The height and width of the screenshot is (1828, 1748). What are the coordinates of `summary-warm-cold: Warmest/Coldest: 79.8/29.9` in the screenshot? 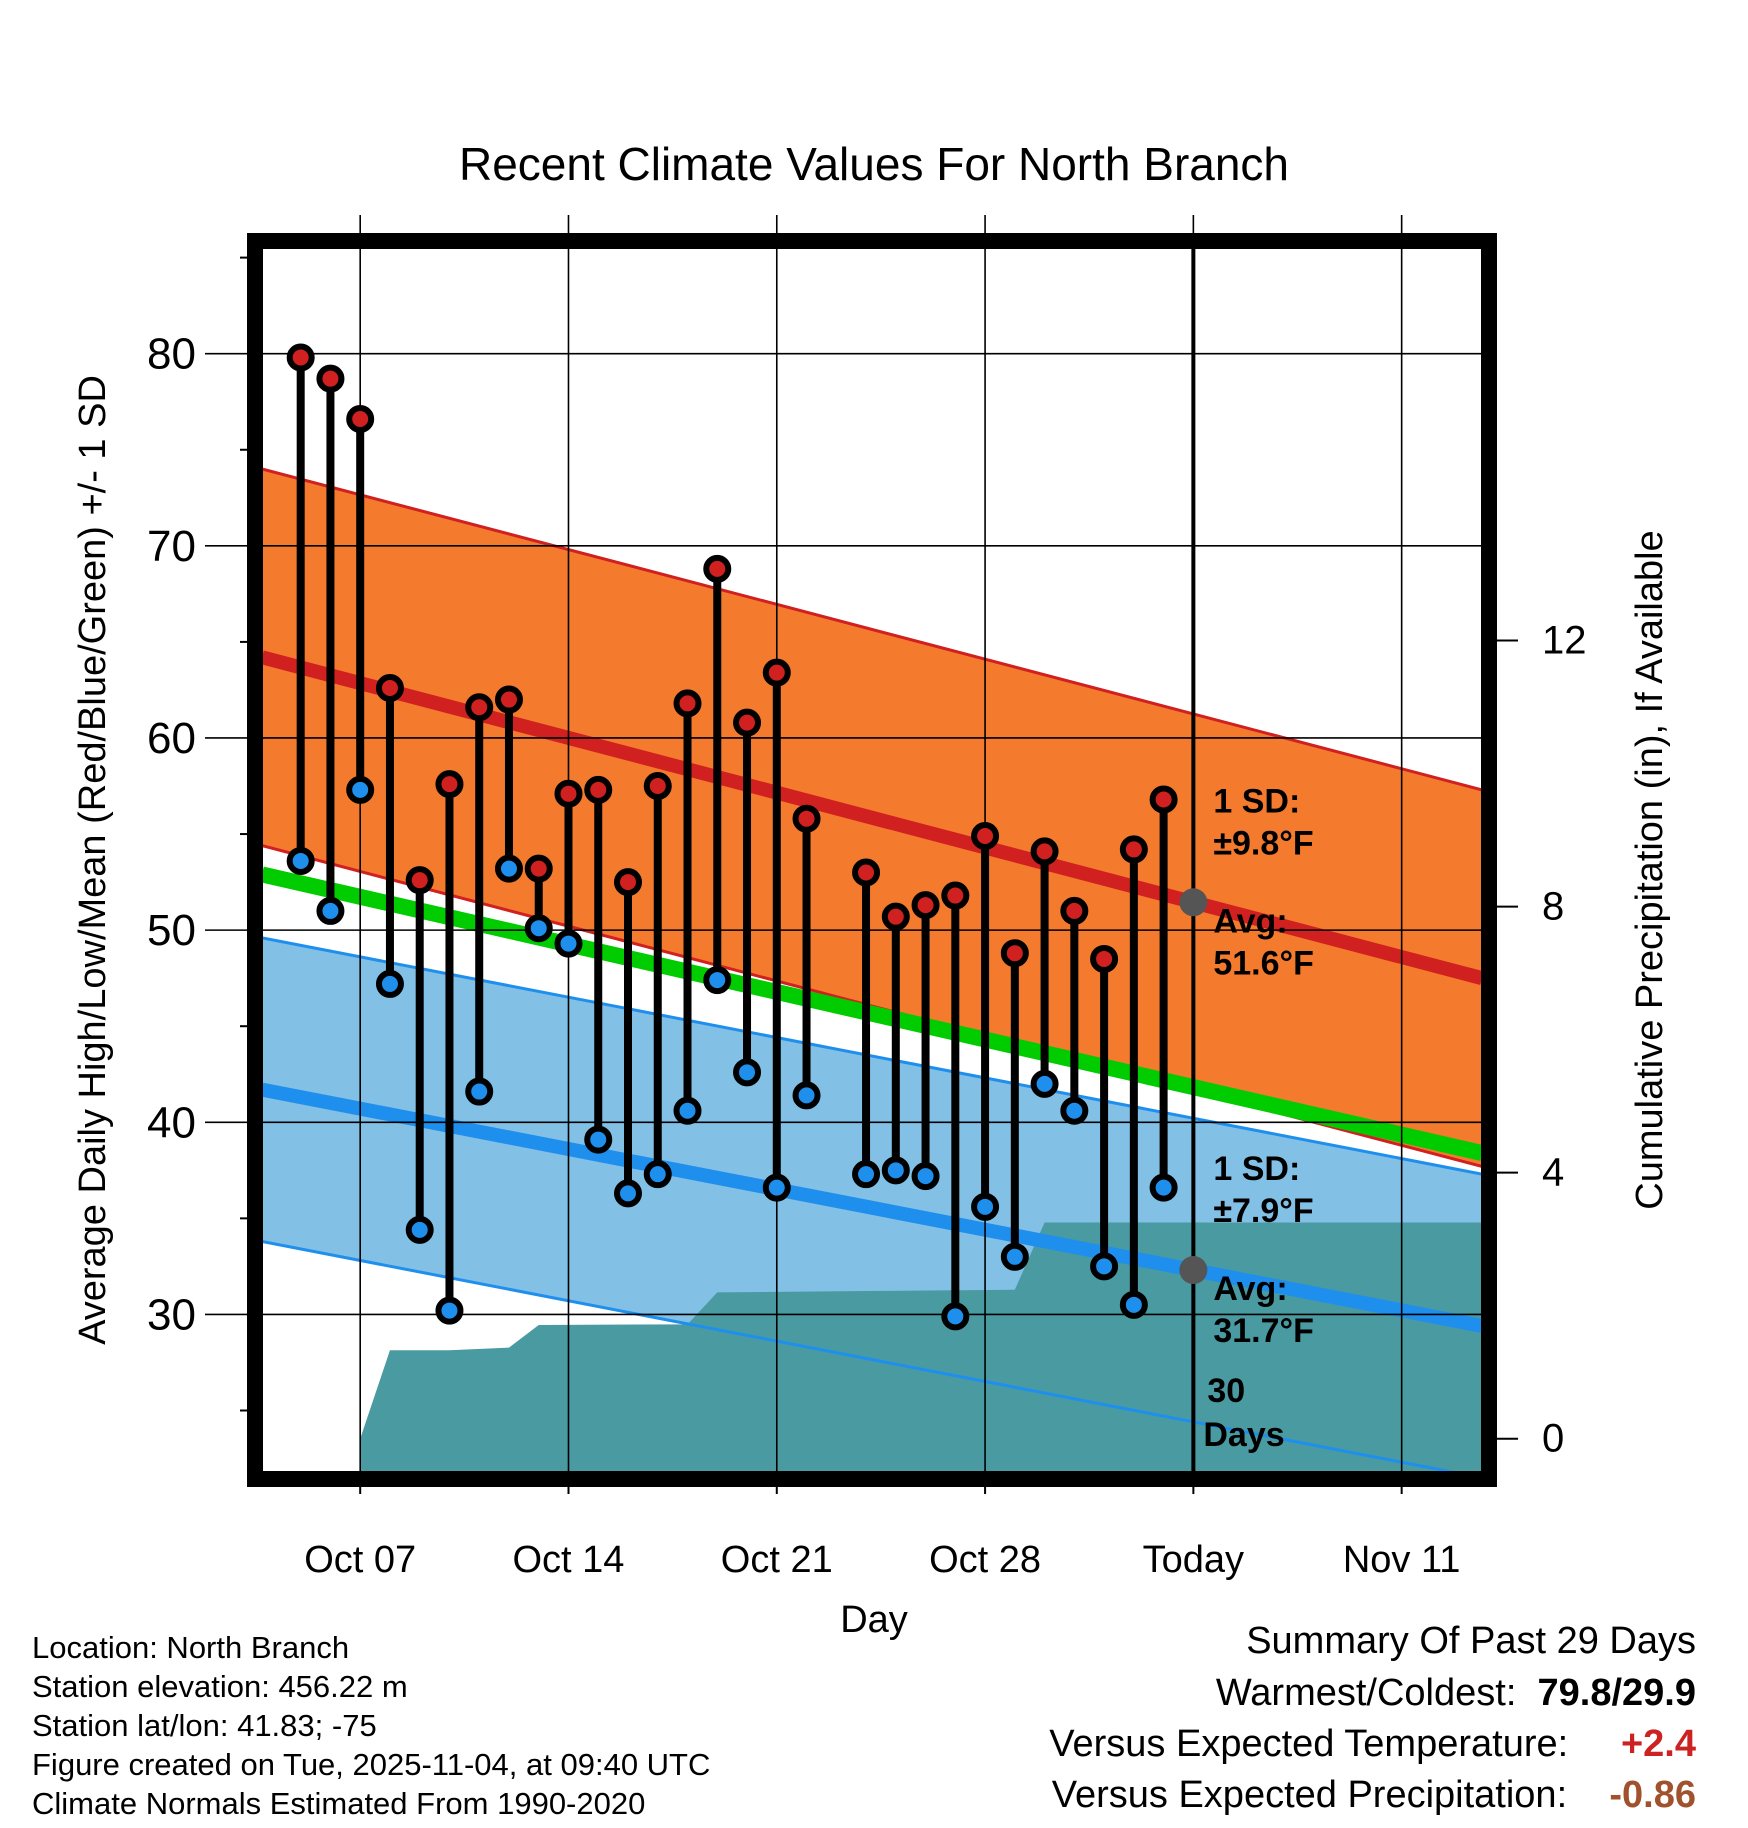 It's located at (1456, 1693).